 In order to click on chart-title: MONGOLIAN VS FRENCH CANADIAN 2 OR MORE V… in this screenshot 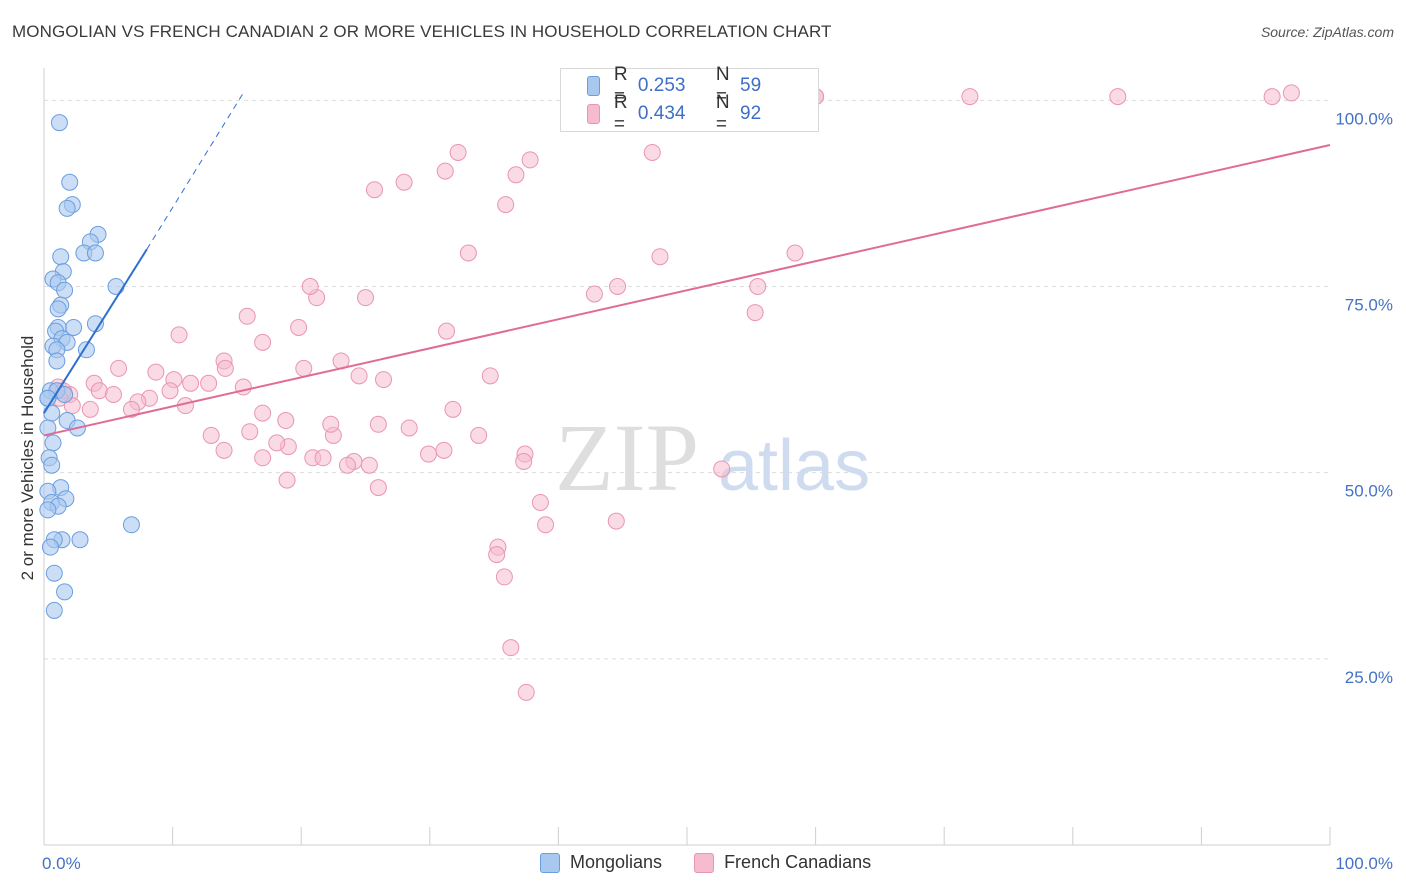, I will do `click(422, 31)`.